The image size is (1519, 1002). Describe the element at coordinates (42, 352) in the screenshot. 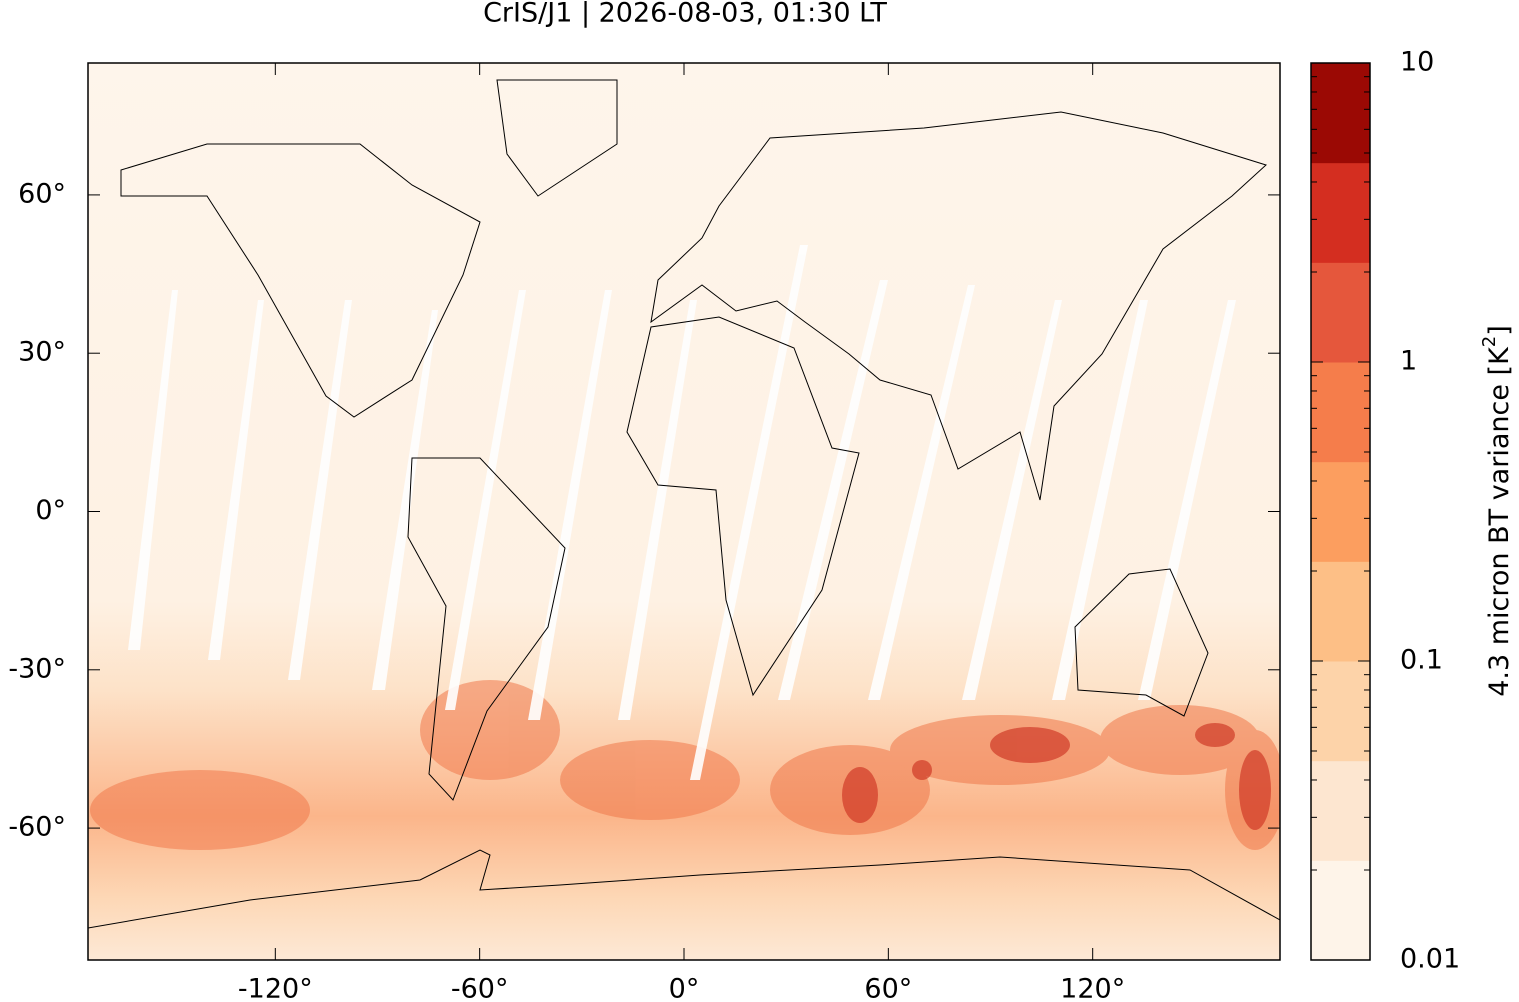

I see `y-tick-label: 30°` at that location.